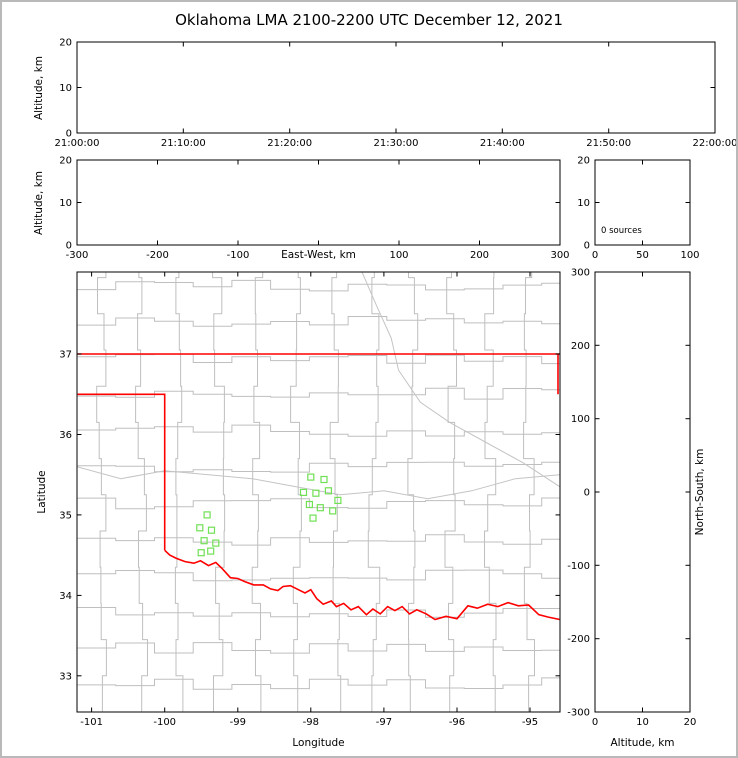  What do you see at coordinates (396, 87) in the screenshot?
I see `panel-p1-frame` at bounding box center [396, 87].